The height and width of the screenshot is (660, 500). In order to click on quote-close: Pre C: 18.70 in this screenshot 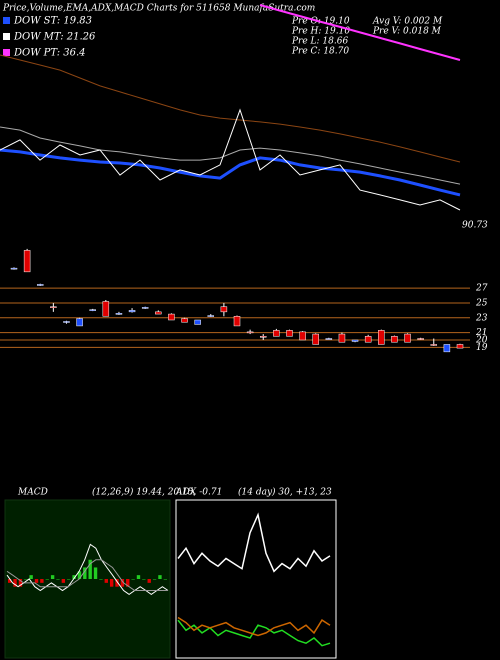, I will do `click(320, 52)`.